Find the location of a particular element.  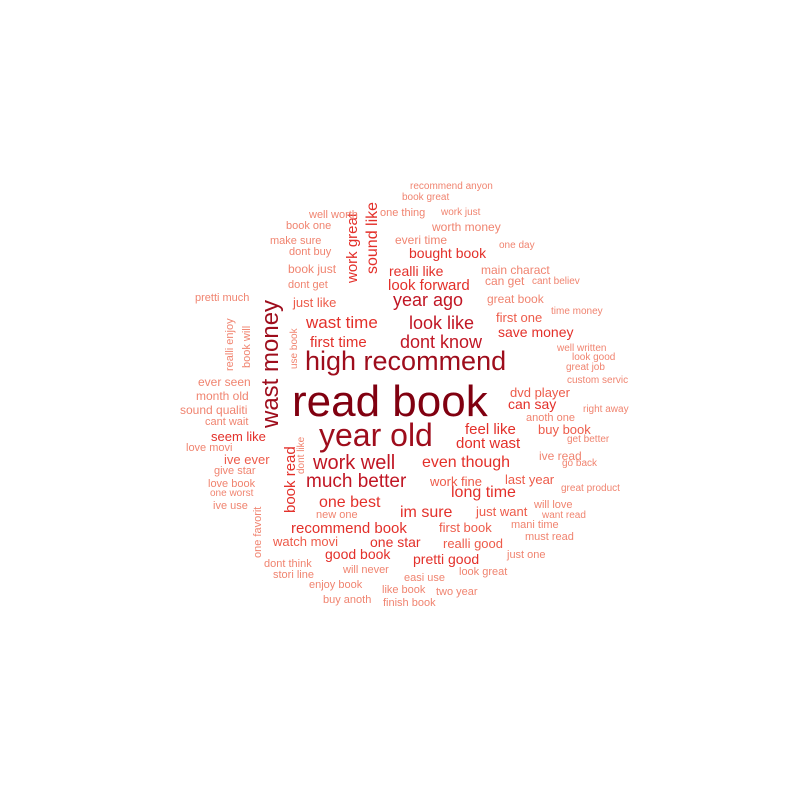

word-last-year: last year is located at coordinates (530, 479).